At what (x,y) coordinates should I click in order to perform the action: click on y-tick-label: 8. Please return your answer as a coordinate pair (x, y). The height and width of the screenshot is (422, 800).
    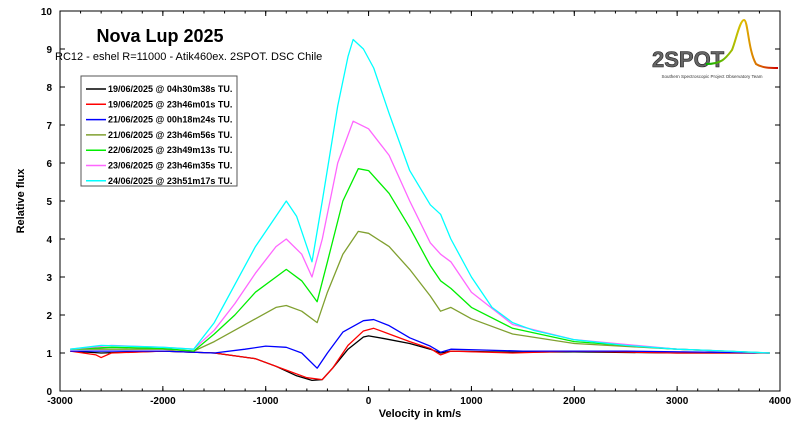
    Looking at the image, I should click on (49, 88).